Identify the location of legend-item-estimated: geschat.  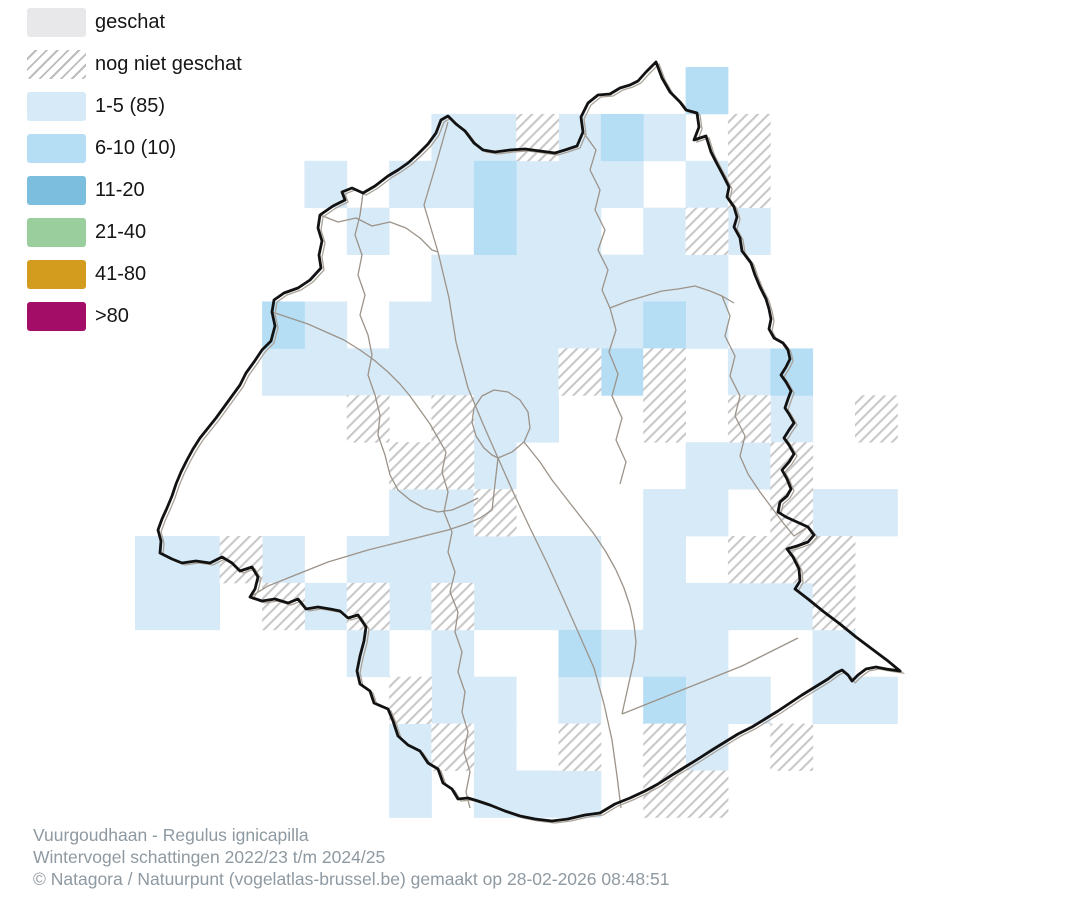
(134, 22).